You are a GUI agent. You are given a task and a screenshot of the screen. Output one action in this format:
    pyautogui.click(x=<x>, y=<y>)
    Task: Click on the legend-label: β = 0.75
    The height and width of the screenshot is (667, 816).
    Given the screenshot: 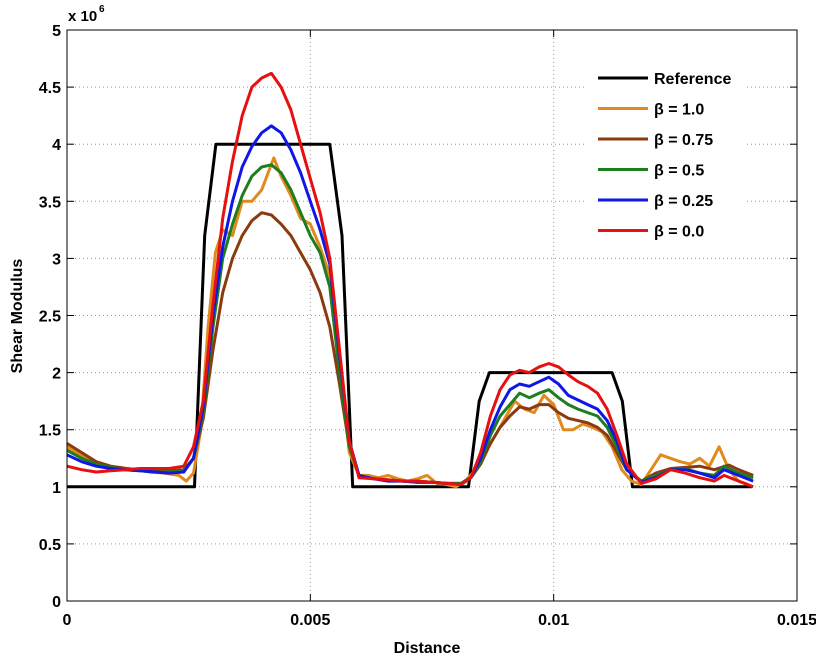 What is the action you would take?
    pyautogui.click(x=683, y=140)
    